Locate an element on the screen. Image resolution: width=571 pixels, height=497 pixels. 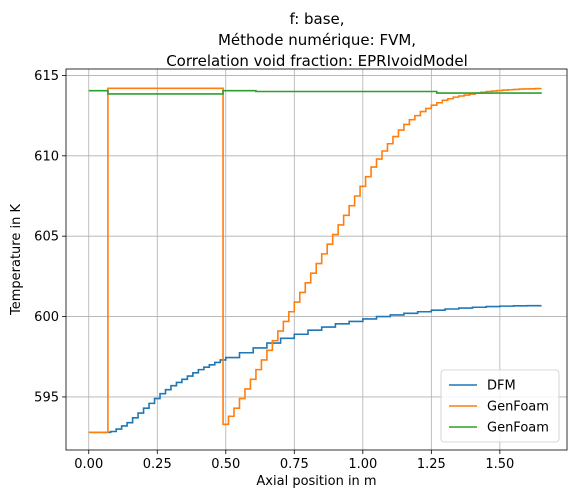
chart-title-line-1: f: base, is located at coordinates (316, 19).